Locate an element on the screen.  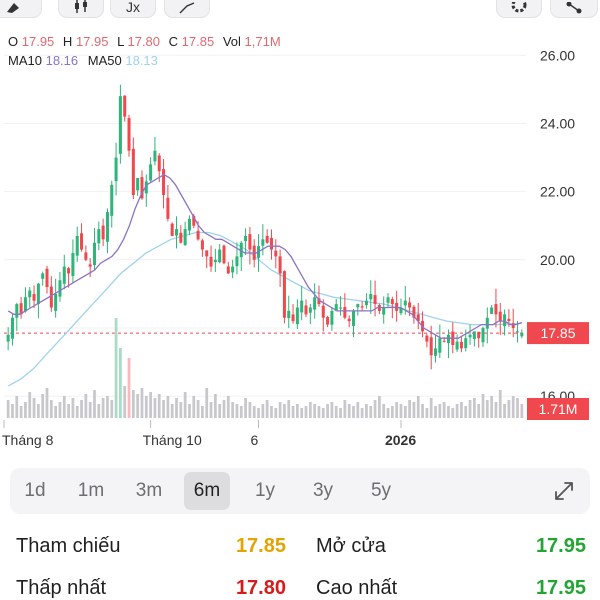
high-value: 17.95 is located at coordinates (92, 41).